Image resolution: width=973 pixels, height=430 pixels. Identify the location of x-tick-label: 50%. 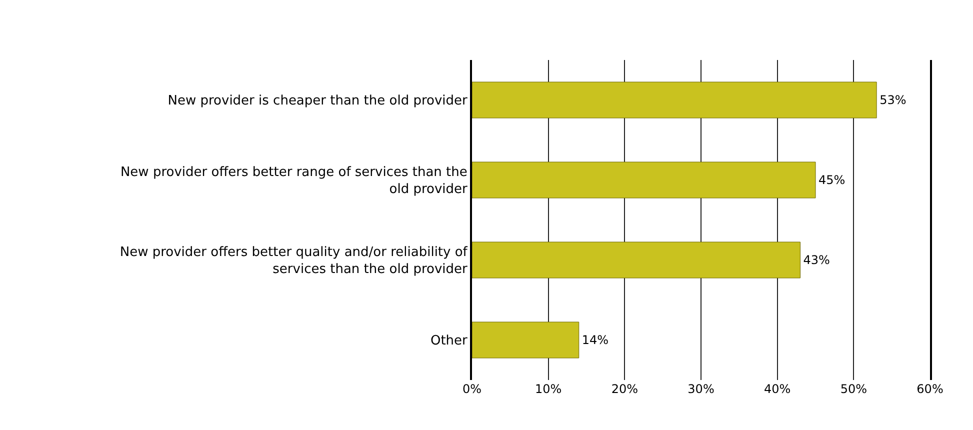
(854, 389).